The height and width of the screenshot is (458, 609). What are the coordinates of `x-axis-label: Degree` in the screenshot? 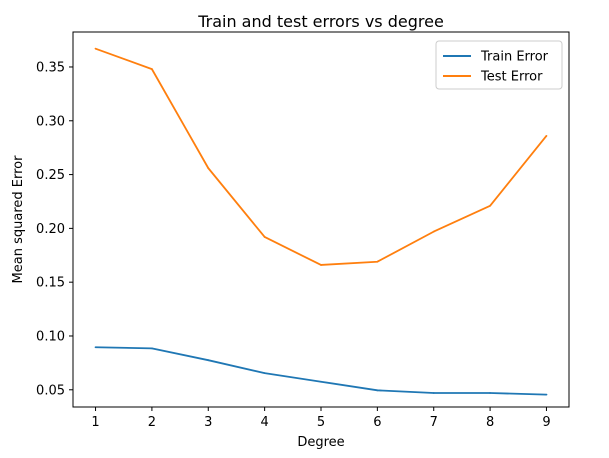 It's located at (320, 442).